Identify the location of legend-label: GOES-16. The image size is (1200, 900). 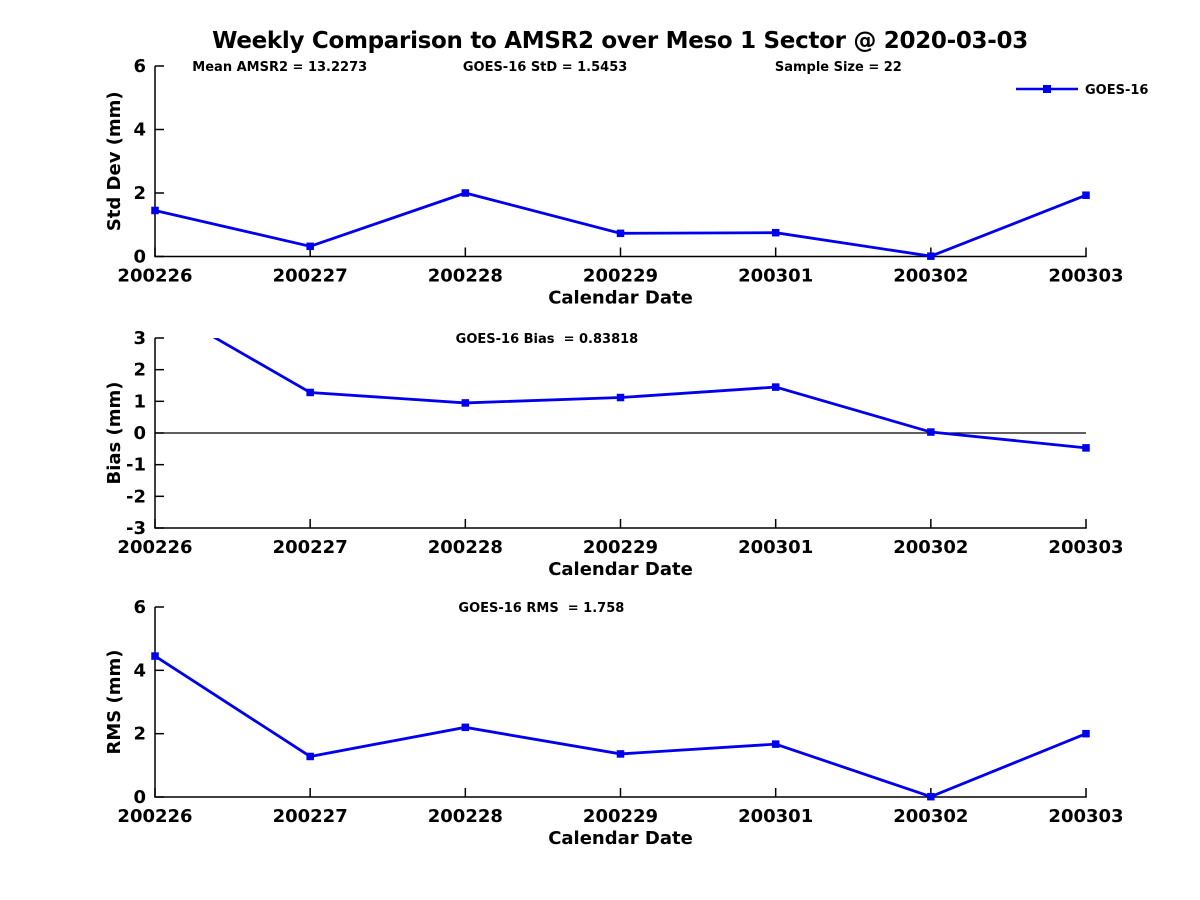
(1116, 90).